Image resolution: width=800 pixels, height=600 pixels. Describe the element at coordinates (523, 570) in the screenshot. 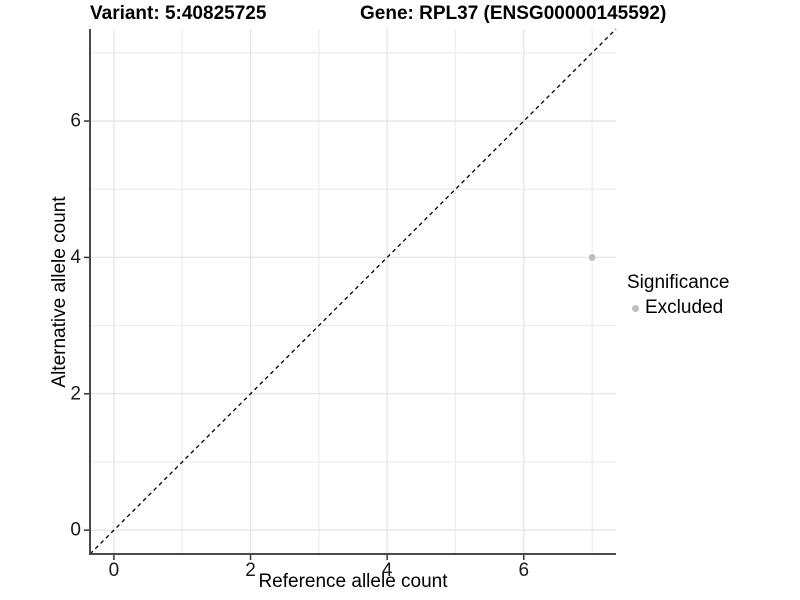

I see `x-tick-label: 6` at that location.